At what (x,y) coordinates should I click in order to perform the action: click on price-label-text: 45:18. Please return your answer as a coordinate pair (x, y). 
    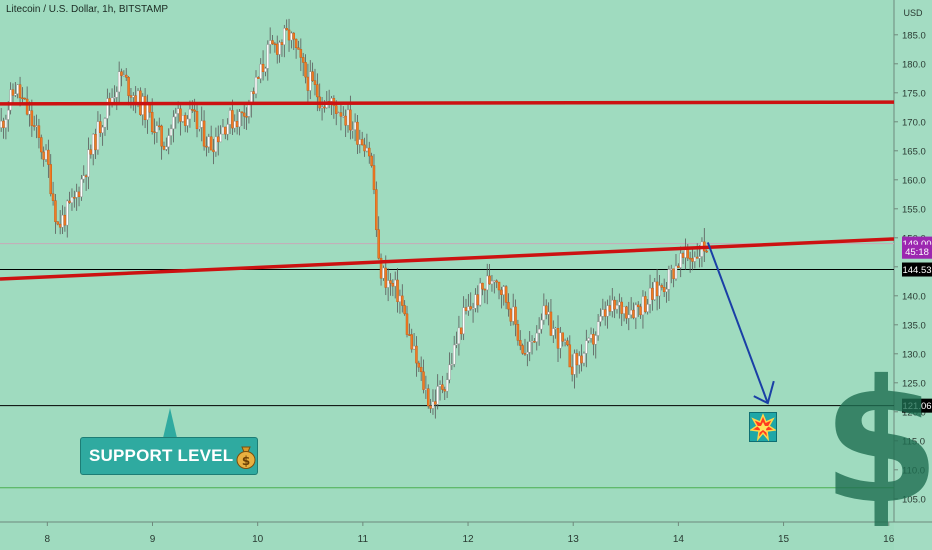
    Looking at the image, I should click on (917, 252).